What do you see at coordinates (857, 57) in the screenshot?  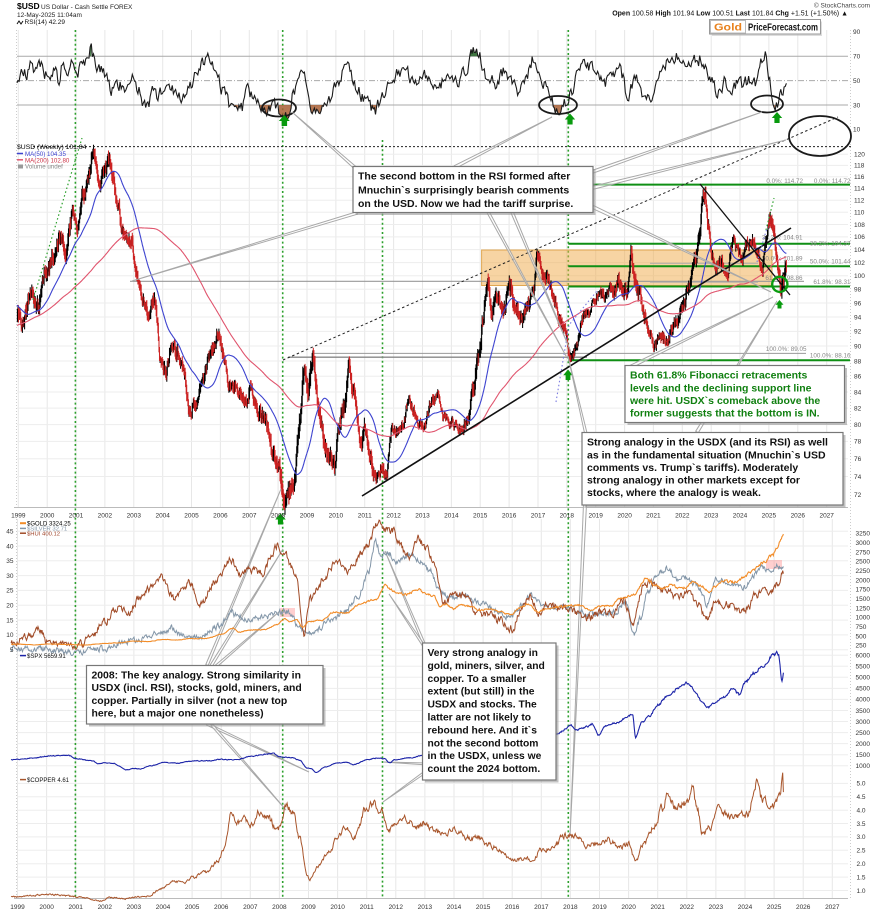 I see `svg-text: 70` at bounding box center [857, 57].